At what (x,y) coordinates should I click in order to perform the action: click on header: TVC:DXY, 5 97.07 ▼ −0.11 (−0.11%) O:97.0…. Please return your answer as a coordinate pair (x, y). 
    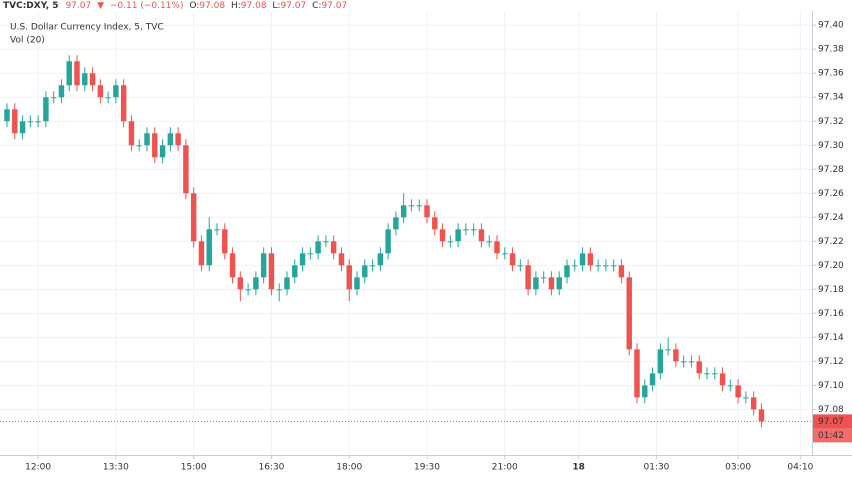
    Looking at the image, I should click on (175, 6).